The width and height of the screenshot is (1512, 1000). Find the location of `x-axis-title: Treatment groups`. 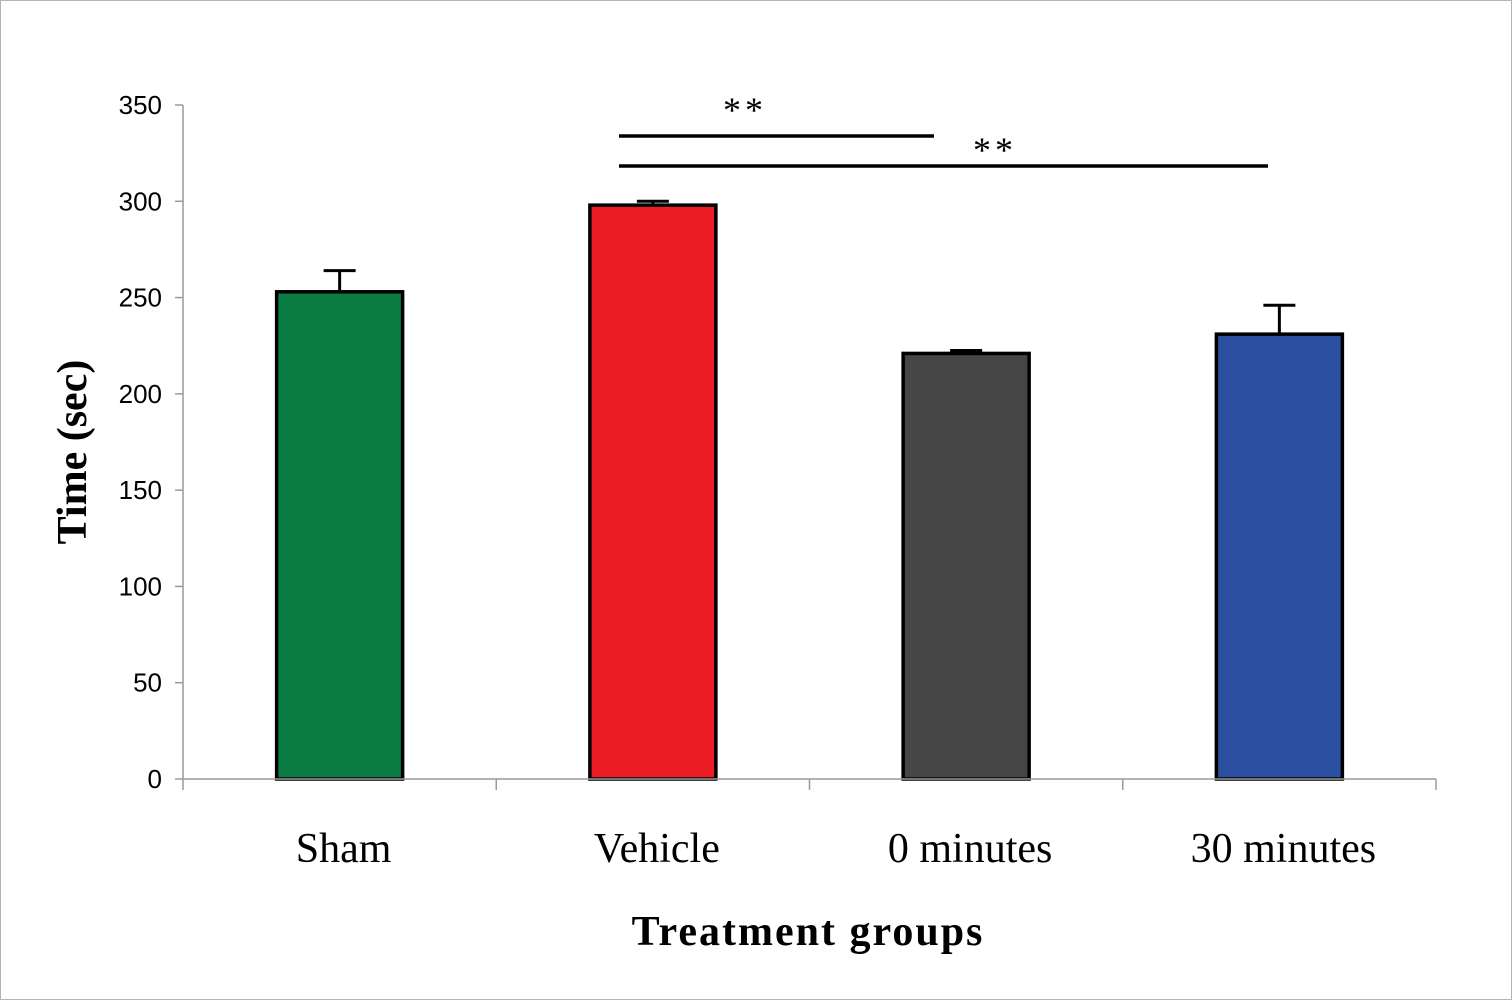

x-axis-title: Treatment groups is located at coordinates (808, 932).